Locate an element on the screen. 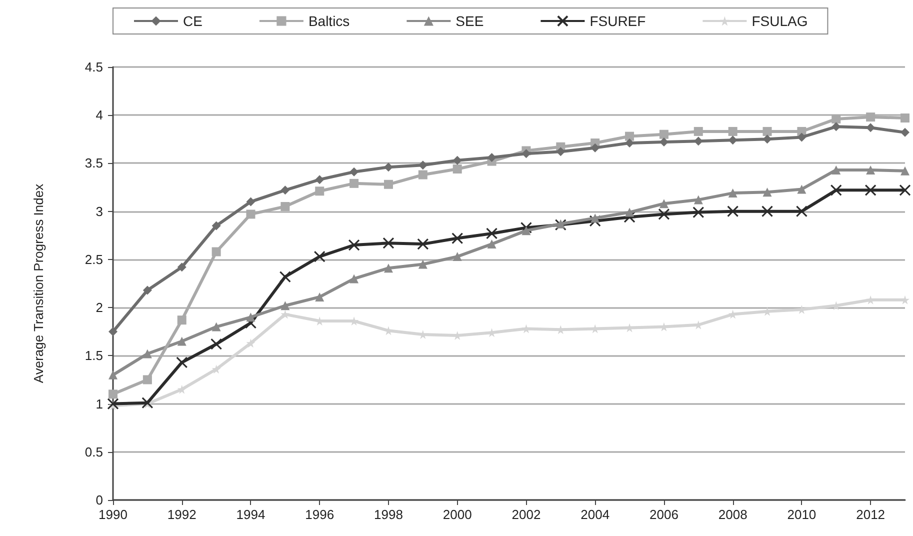 The height and width of the screenshot is (536, 913). x-tick-label: 2012 is located at coordinates (871, 514).